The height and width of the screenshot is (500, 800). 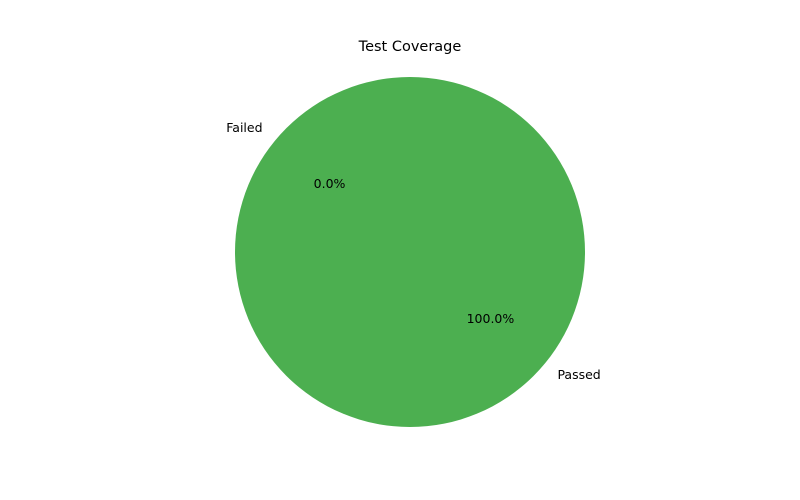 What do you see at coordinates (578, 374) in the screenshot?
I see `slice-label-passed: Passed` at bounding box center [578, 374].